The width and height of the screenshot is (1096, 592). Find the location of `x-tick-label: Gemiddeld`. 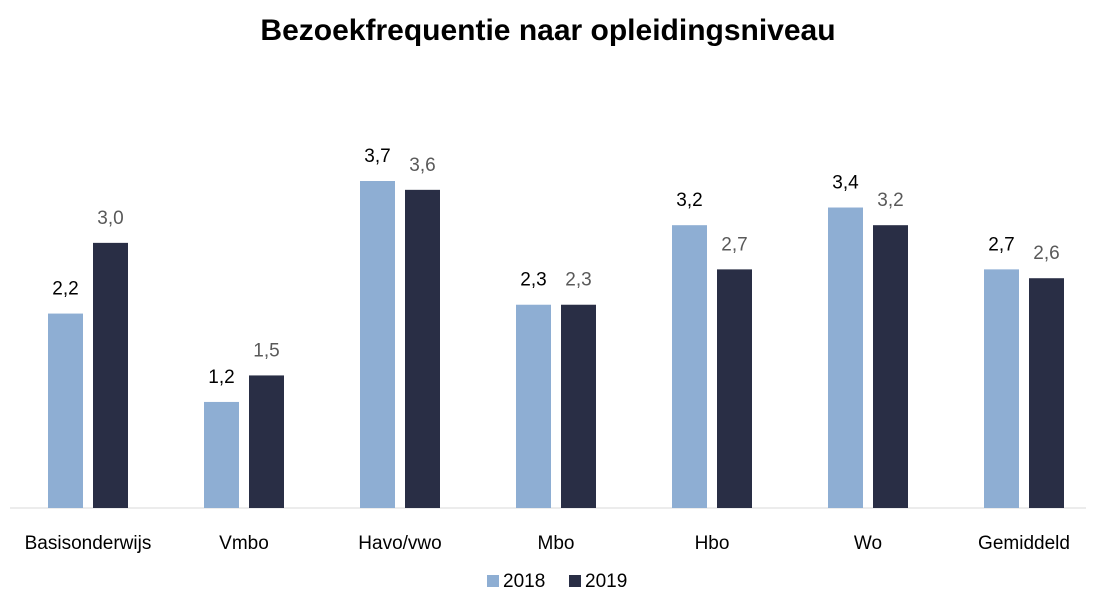

x-tick-label: Gemiddeld is located at coordinates (1024, 543).